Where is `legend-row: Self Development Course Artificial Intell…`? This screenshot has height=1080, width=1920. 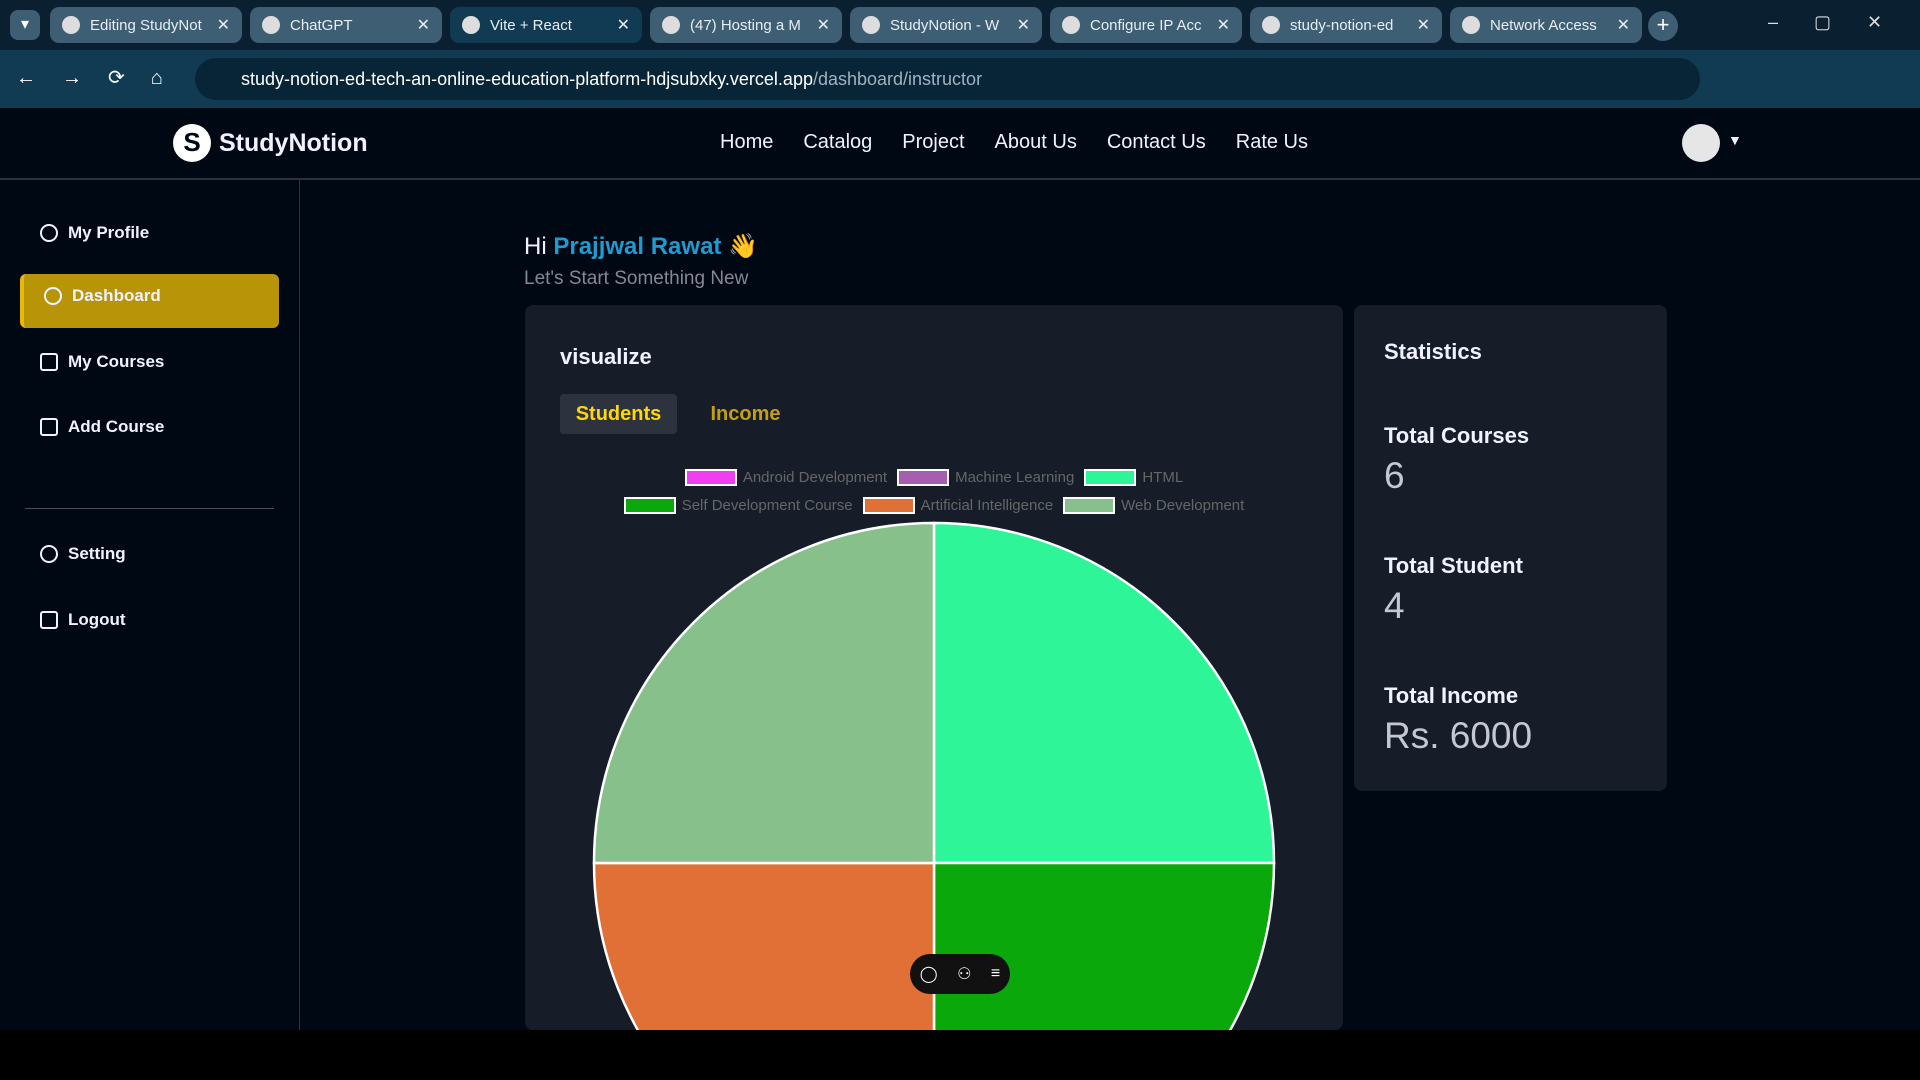
legend-row: Self Development Course Artificial Intell… is located at coordinates (934, 505).